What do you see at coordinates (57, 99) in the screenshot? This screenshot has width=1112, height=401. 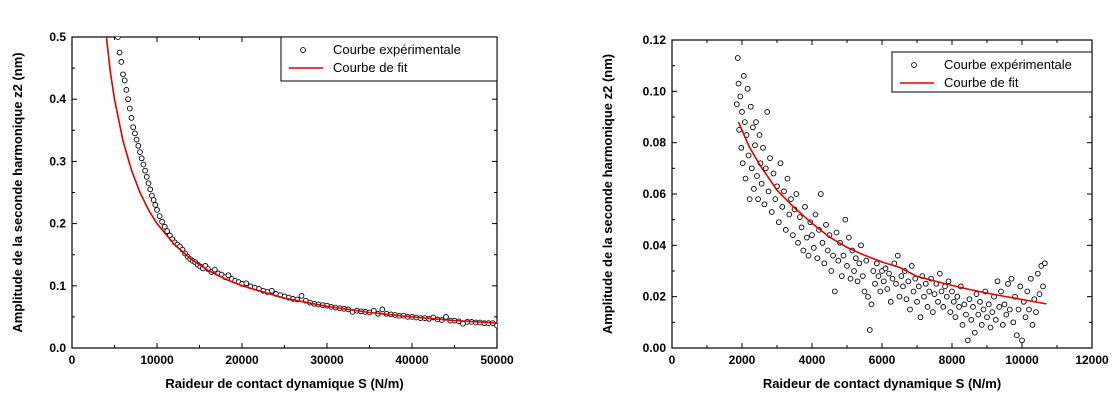 I see `y-tick-label: 0.4` at bounding box center [57, 99].